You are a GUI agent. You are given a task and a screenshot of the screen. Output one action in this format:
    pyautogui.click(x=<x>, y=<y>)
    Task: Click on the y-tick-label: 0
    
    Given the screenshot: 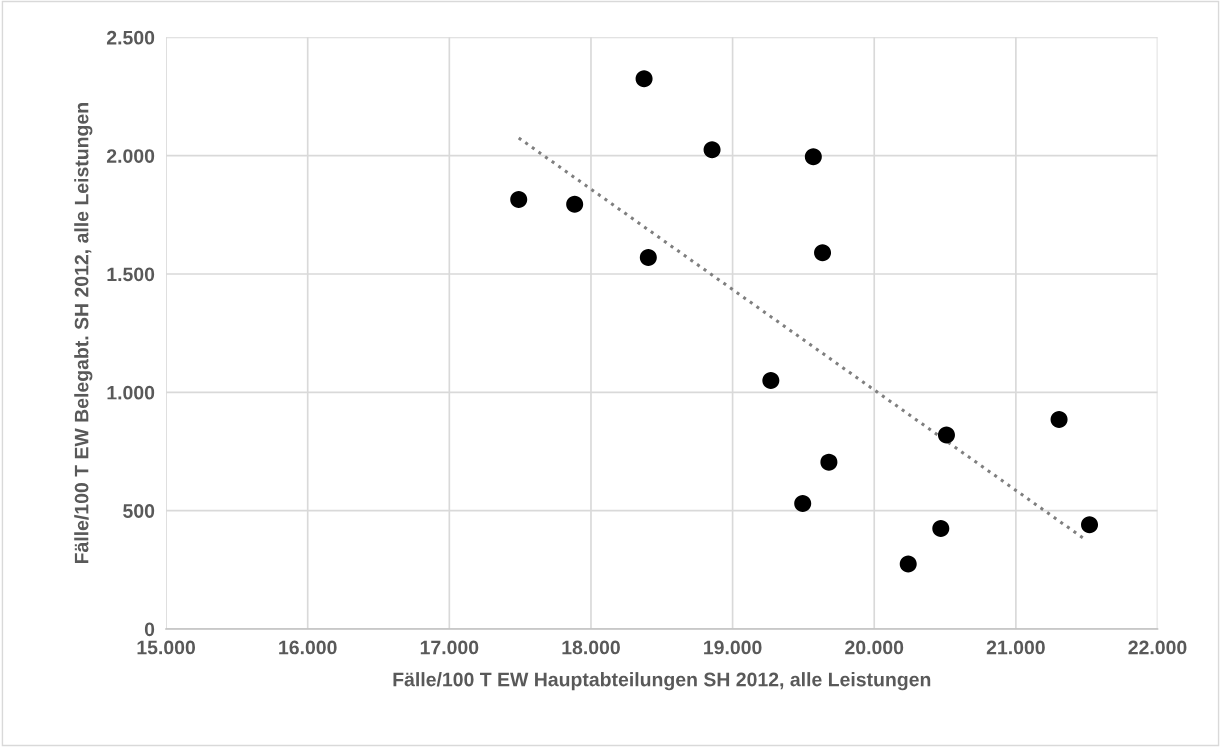 What is the action you would take?
    pyautogui.click(x=149, y=629)
    